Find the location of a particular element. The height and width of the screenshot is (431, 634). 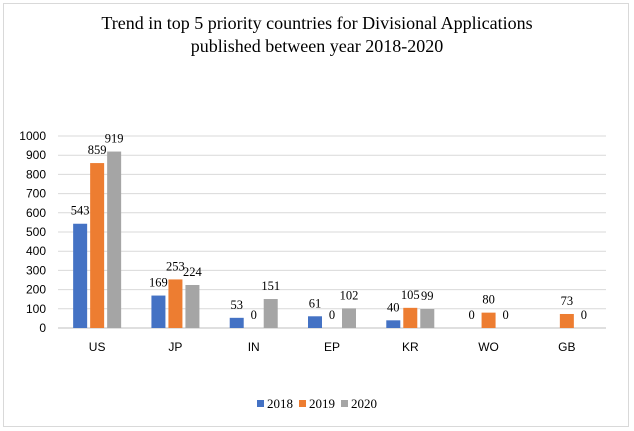

chart-title-line-2: published between year 2018-2020 is located at coordinates (317, 46).